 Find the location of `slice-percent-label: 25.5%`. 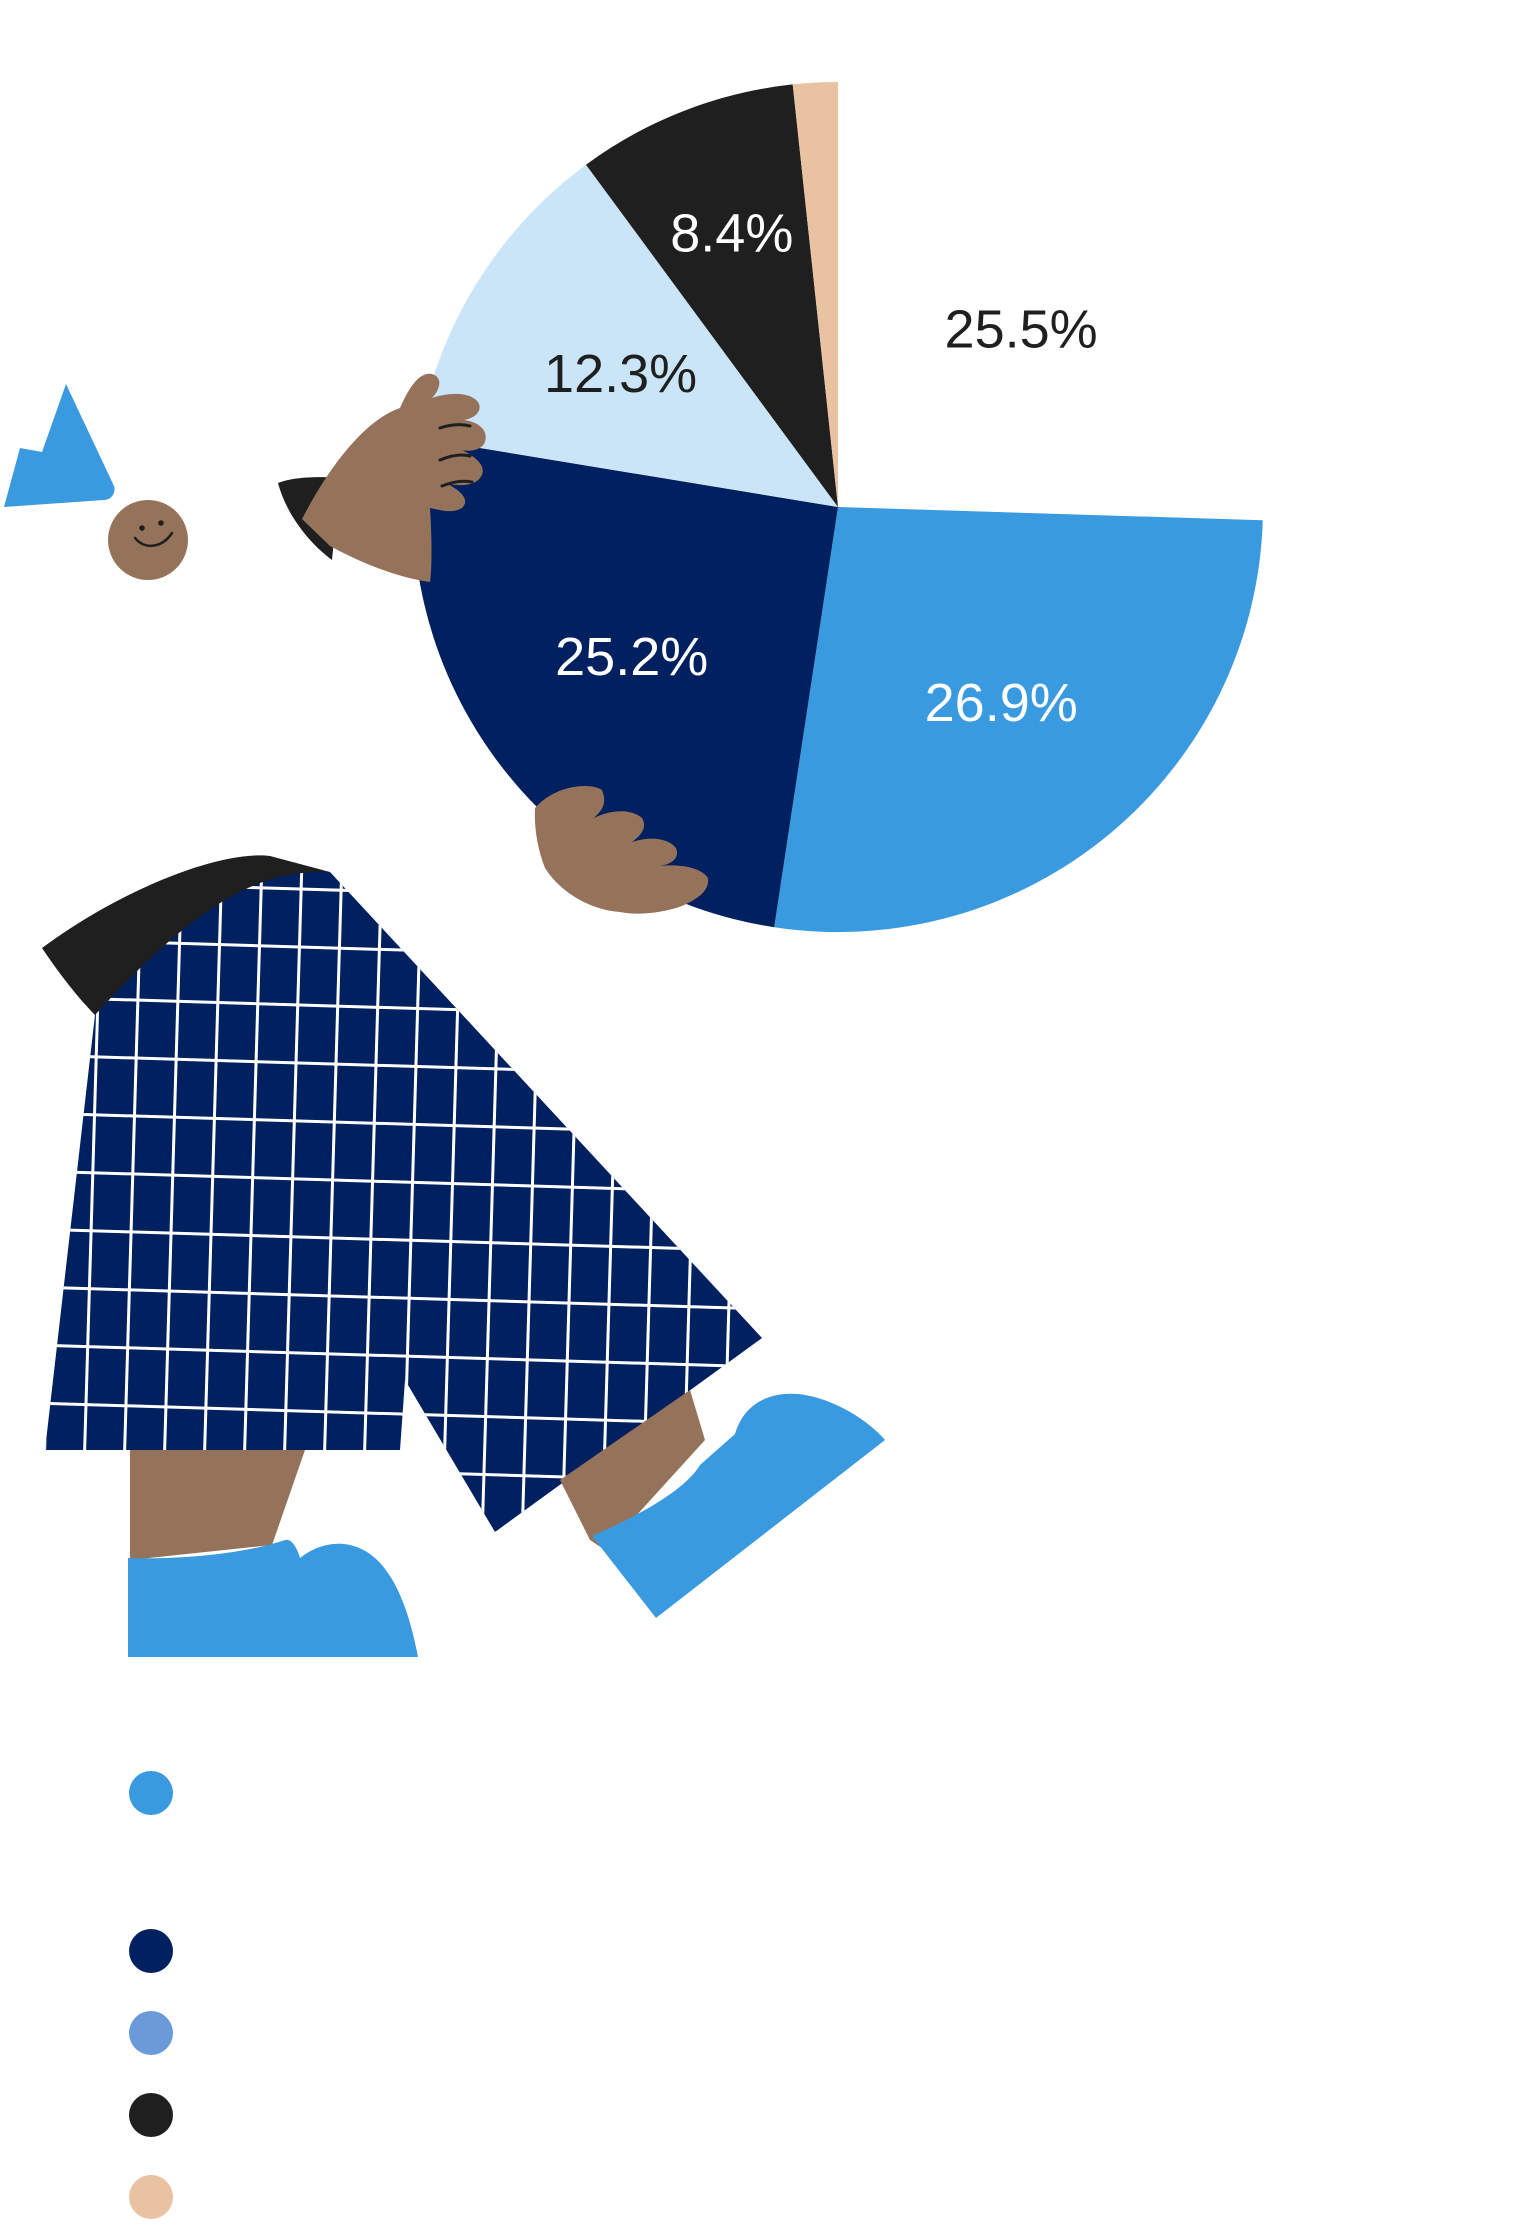

slice-percent-label: 25.5% is located at coordinates (1021, 330).